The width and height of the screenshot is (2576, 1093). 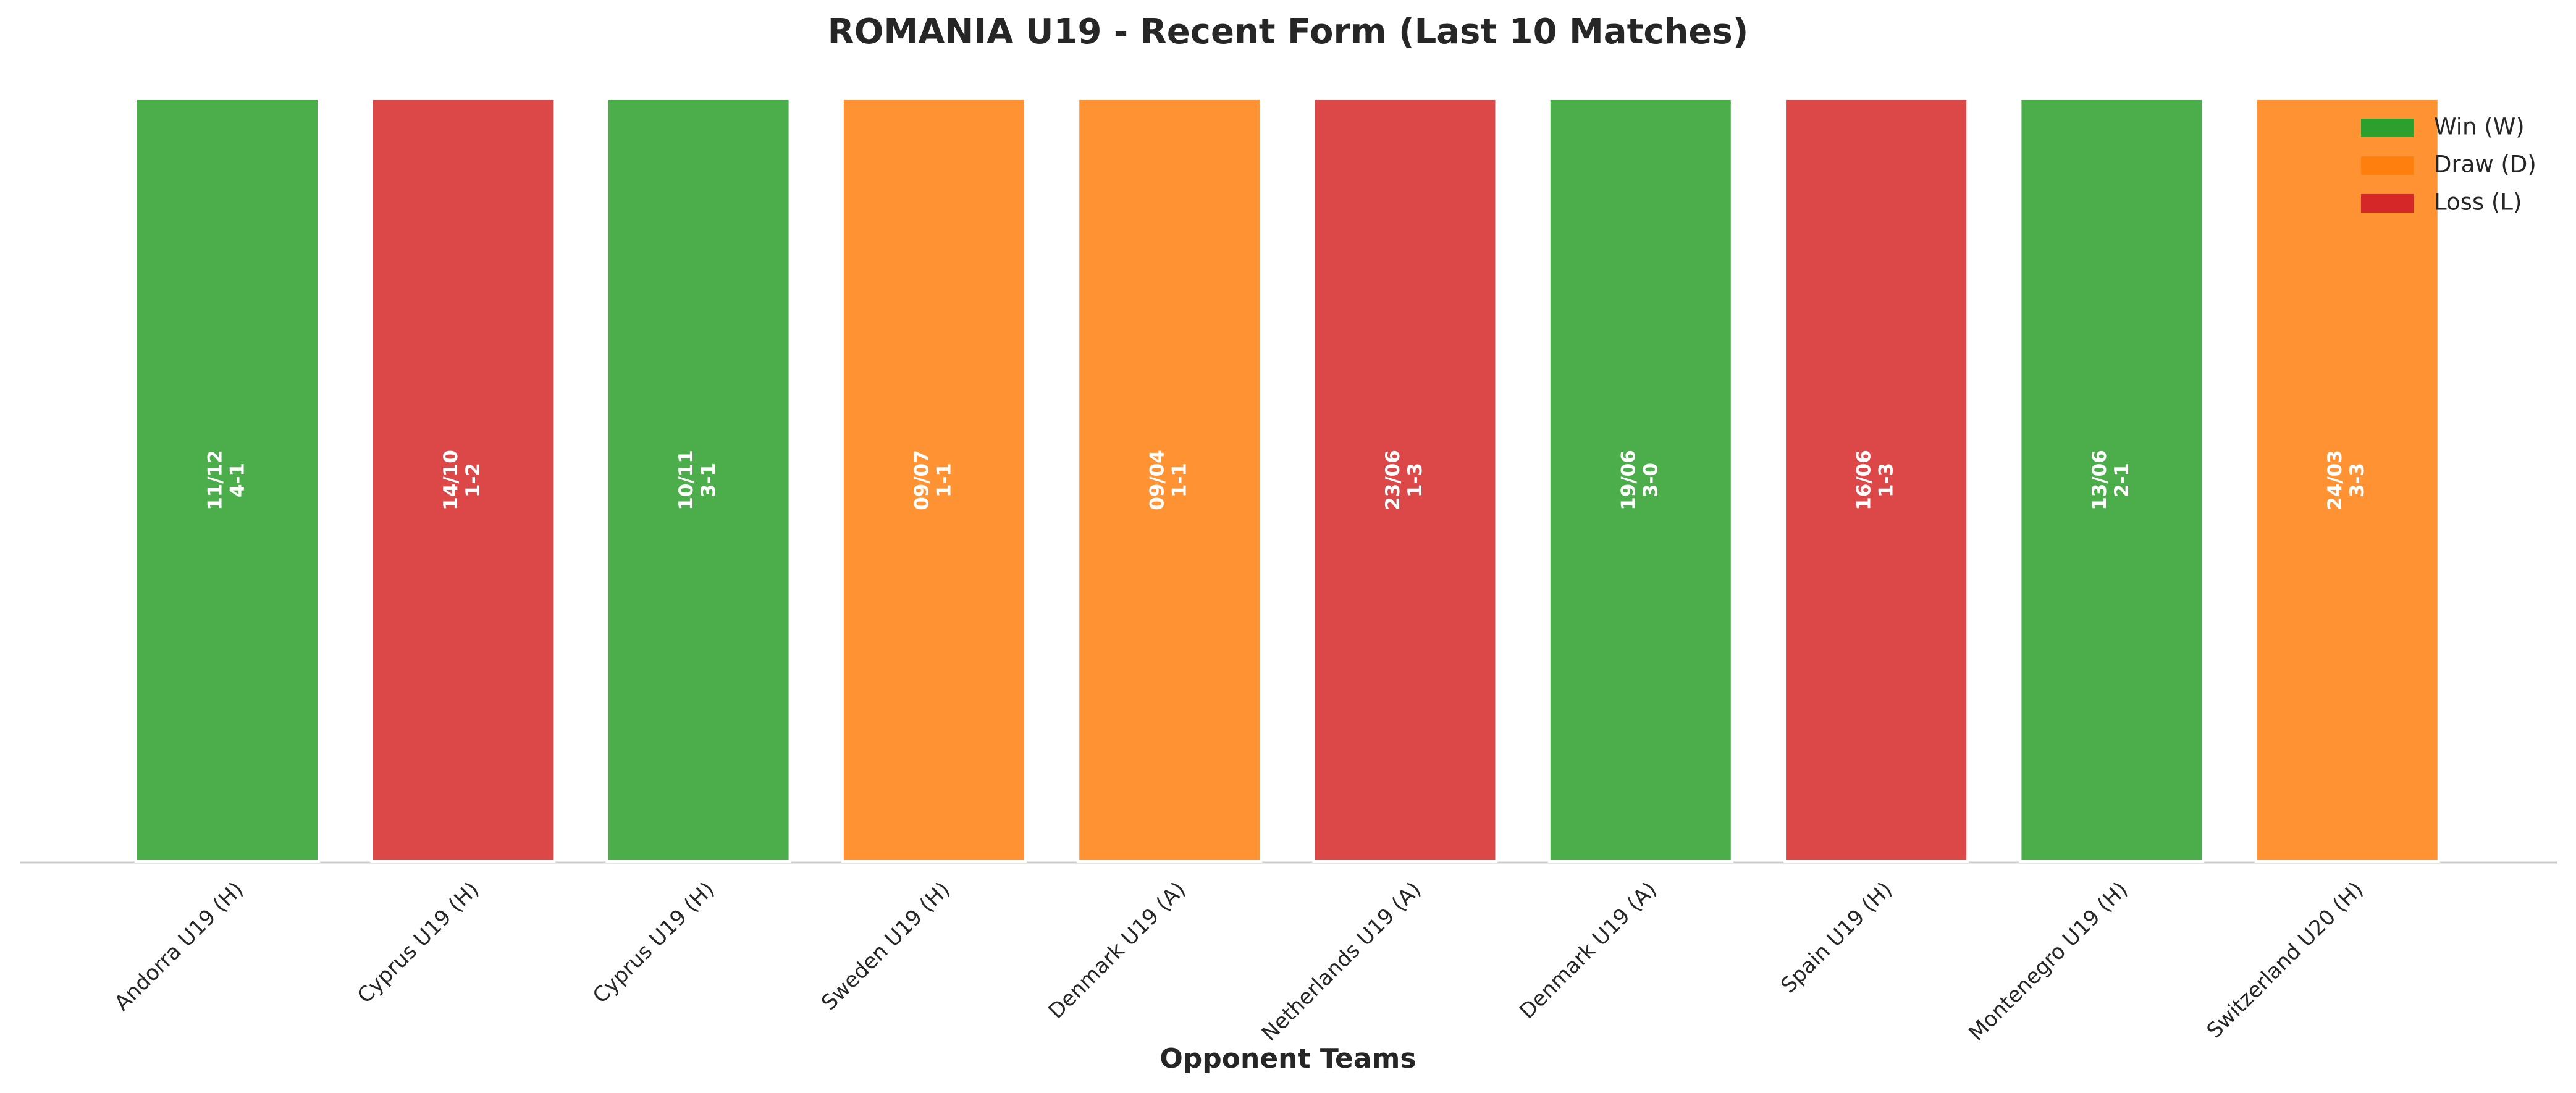 I want to click on match-score: 1-2, so click(x=473, y=480).